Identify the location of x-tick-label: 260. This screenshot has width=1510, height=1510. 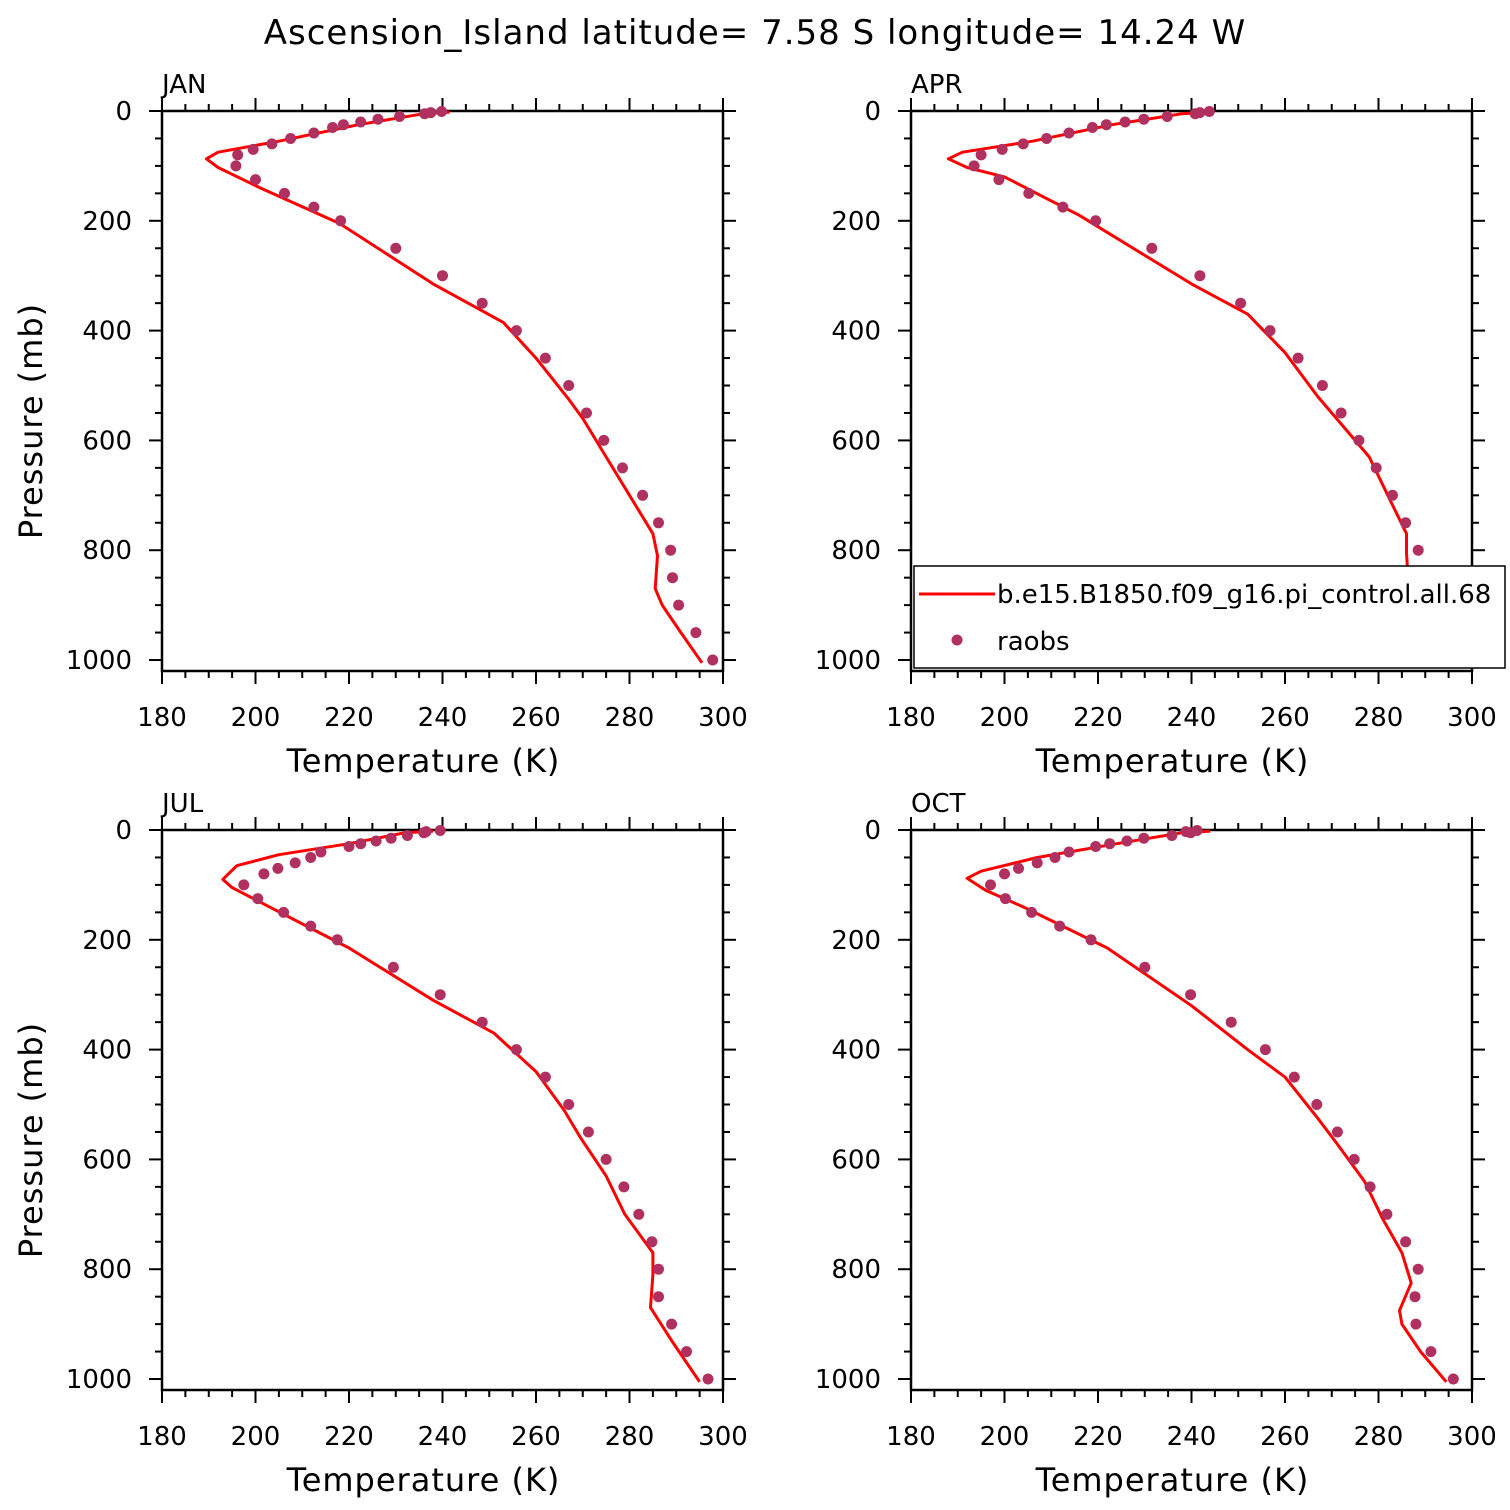
(536, 718).